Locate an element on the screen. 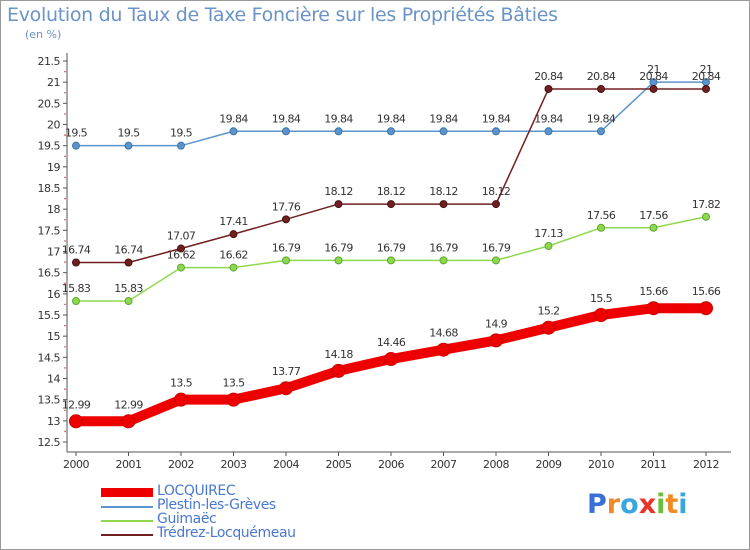  y-tick-label: 13 is located at coordinates (53, 421).